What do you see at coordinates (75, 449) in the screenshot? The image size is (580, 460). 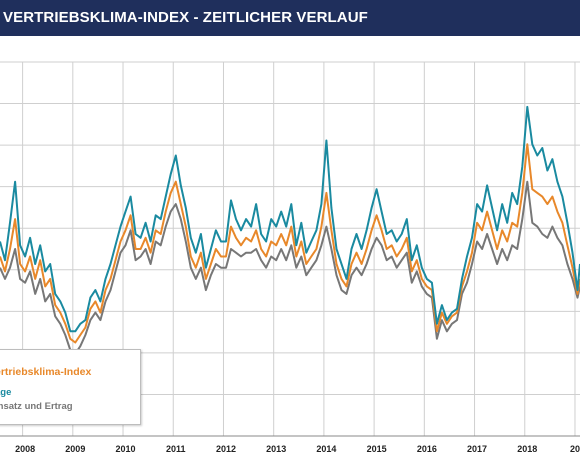 I see `x-tick-label: 2009` at bounding box center [75, 449].